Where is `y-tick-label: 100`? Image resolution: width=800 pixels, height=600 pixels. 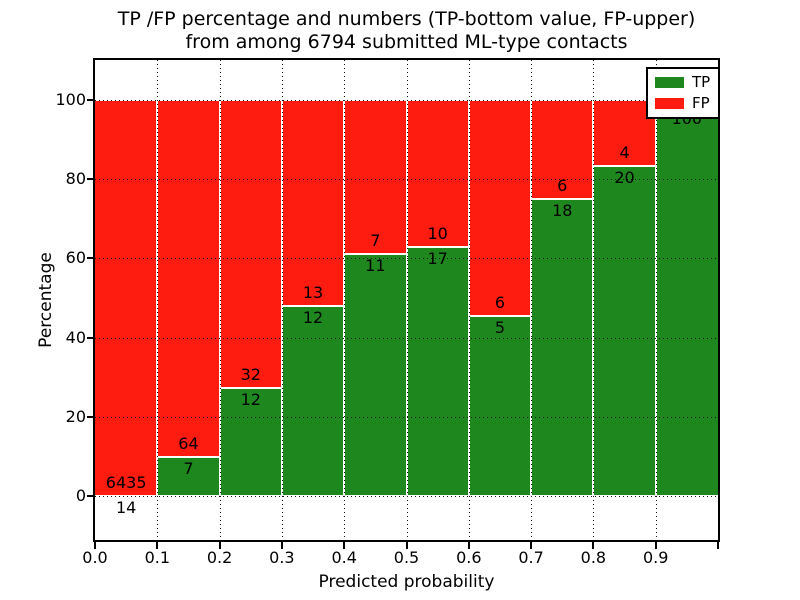
y-tick-label: 100 is located at coordinates (70, 99).